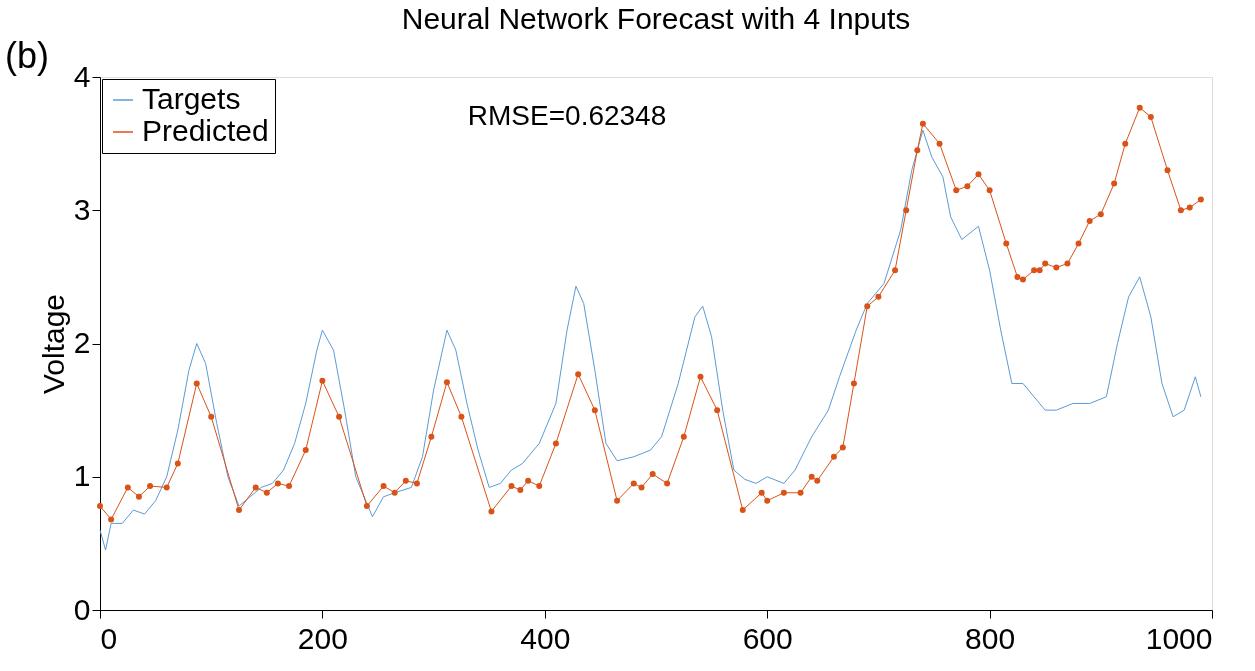  I want to click on annotation: RMSE=0.62348, so click(567, 115).